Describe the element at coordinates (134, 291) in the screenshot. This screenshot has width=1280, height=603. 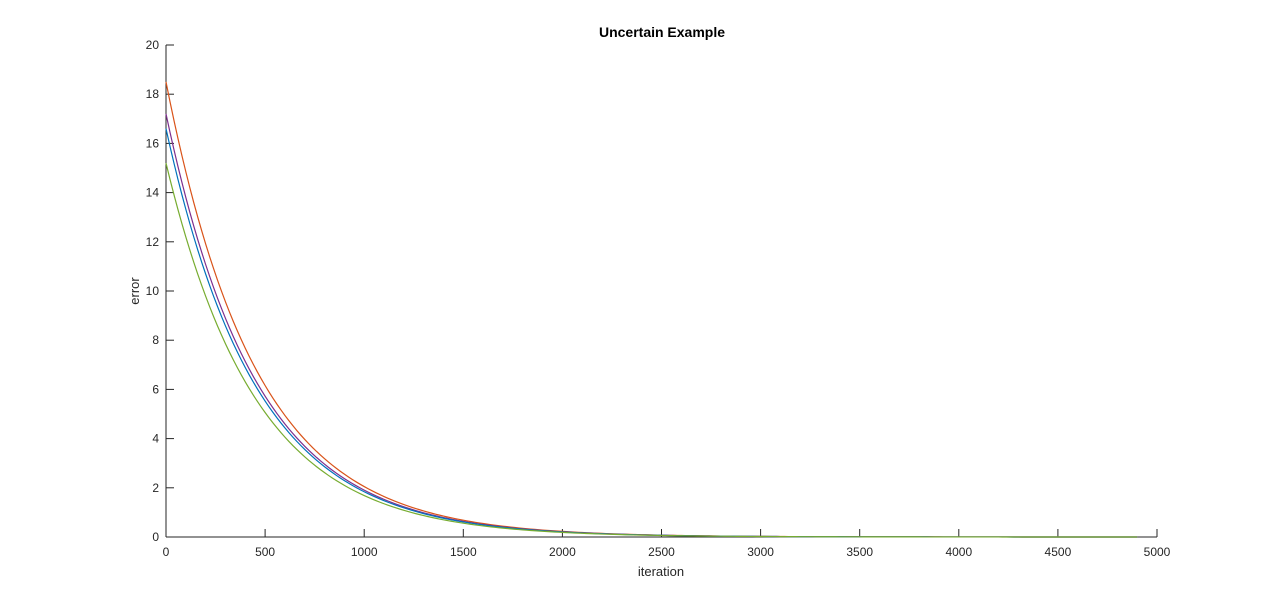
I see `y-axis-label: error` at that location.